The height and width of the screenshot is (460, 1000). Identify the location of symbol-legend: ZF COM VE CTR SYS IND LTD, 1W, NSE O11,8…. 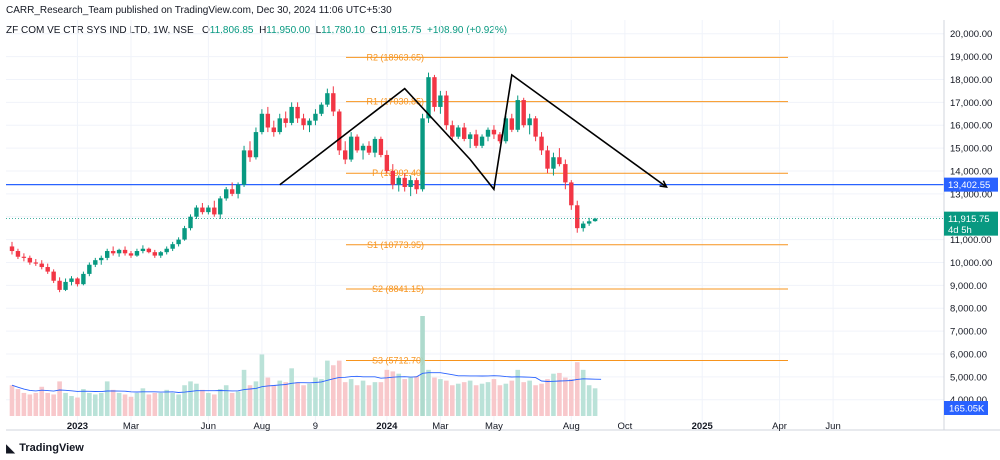
(256, 30).